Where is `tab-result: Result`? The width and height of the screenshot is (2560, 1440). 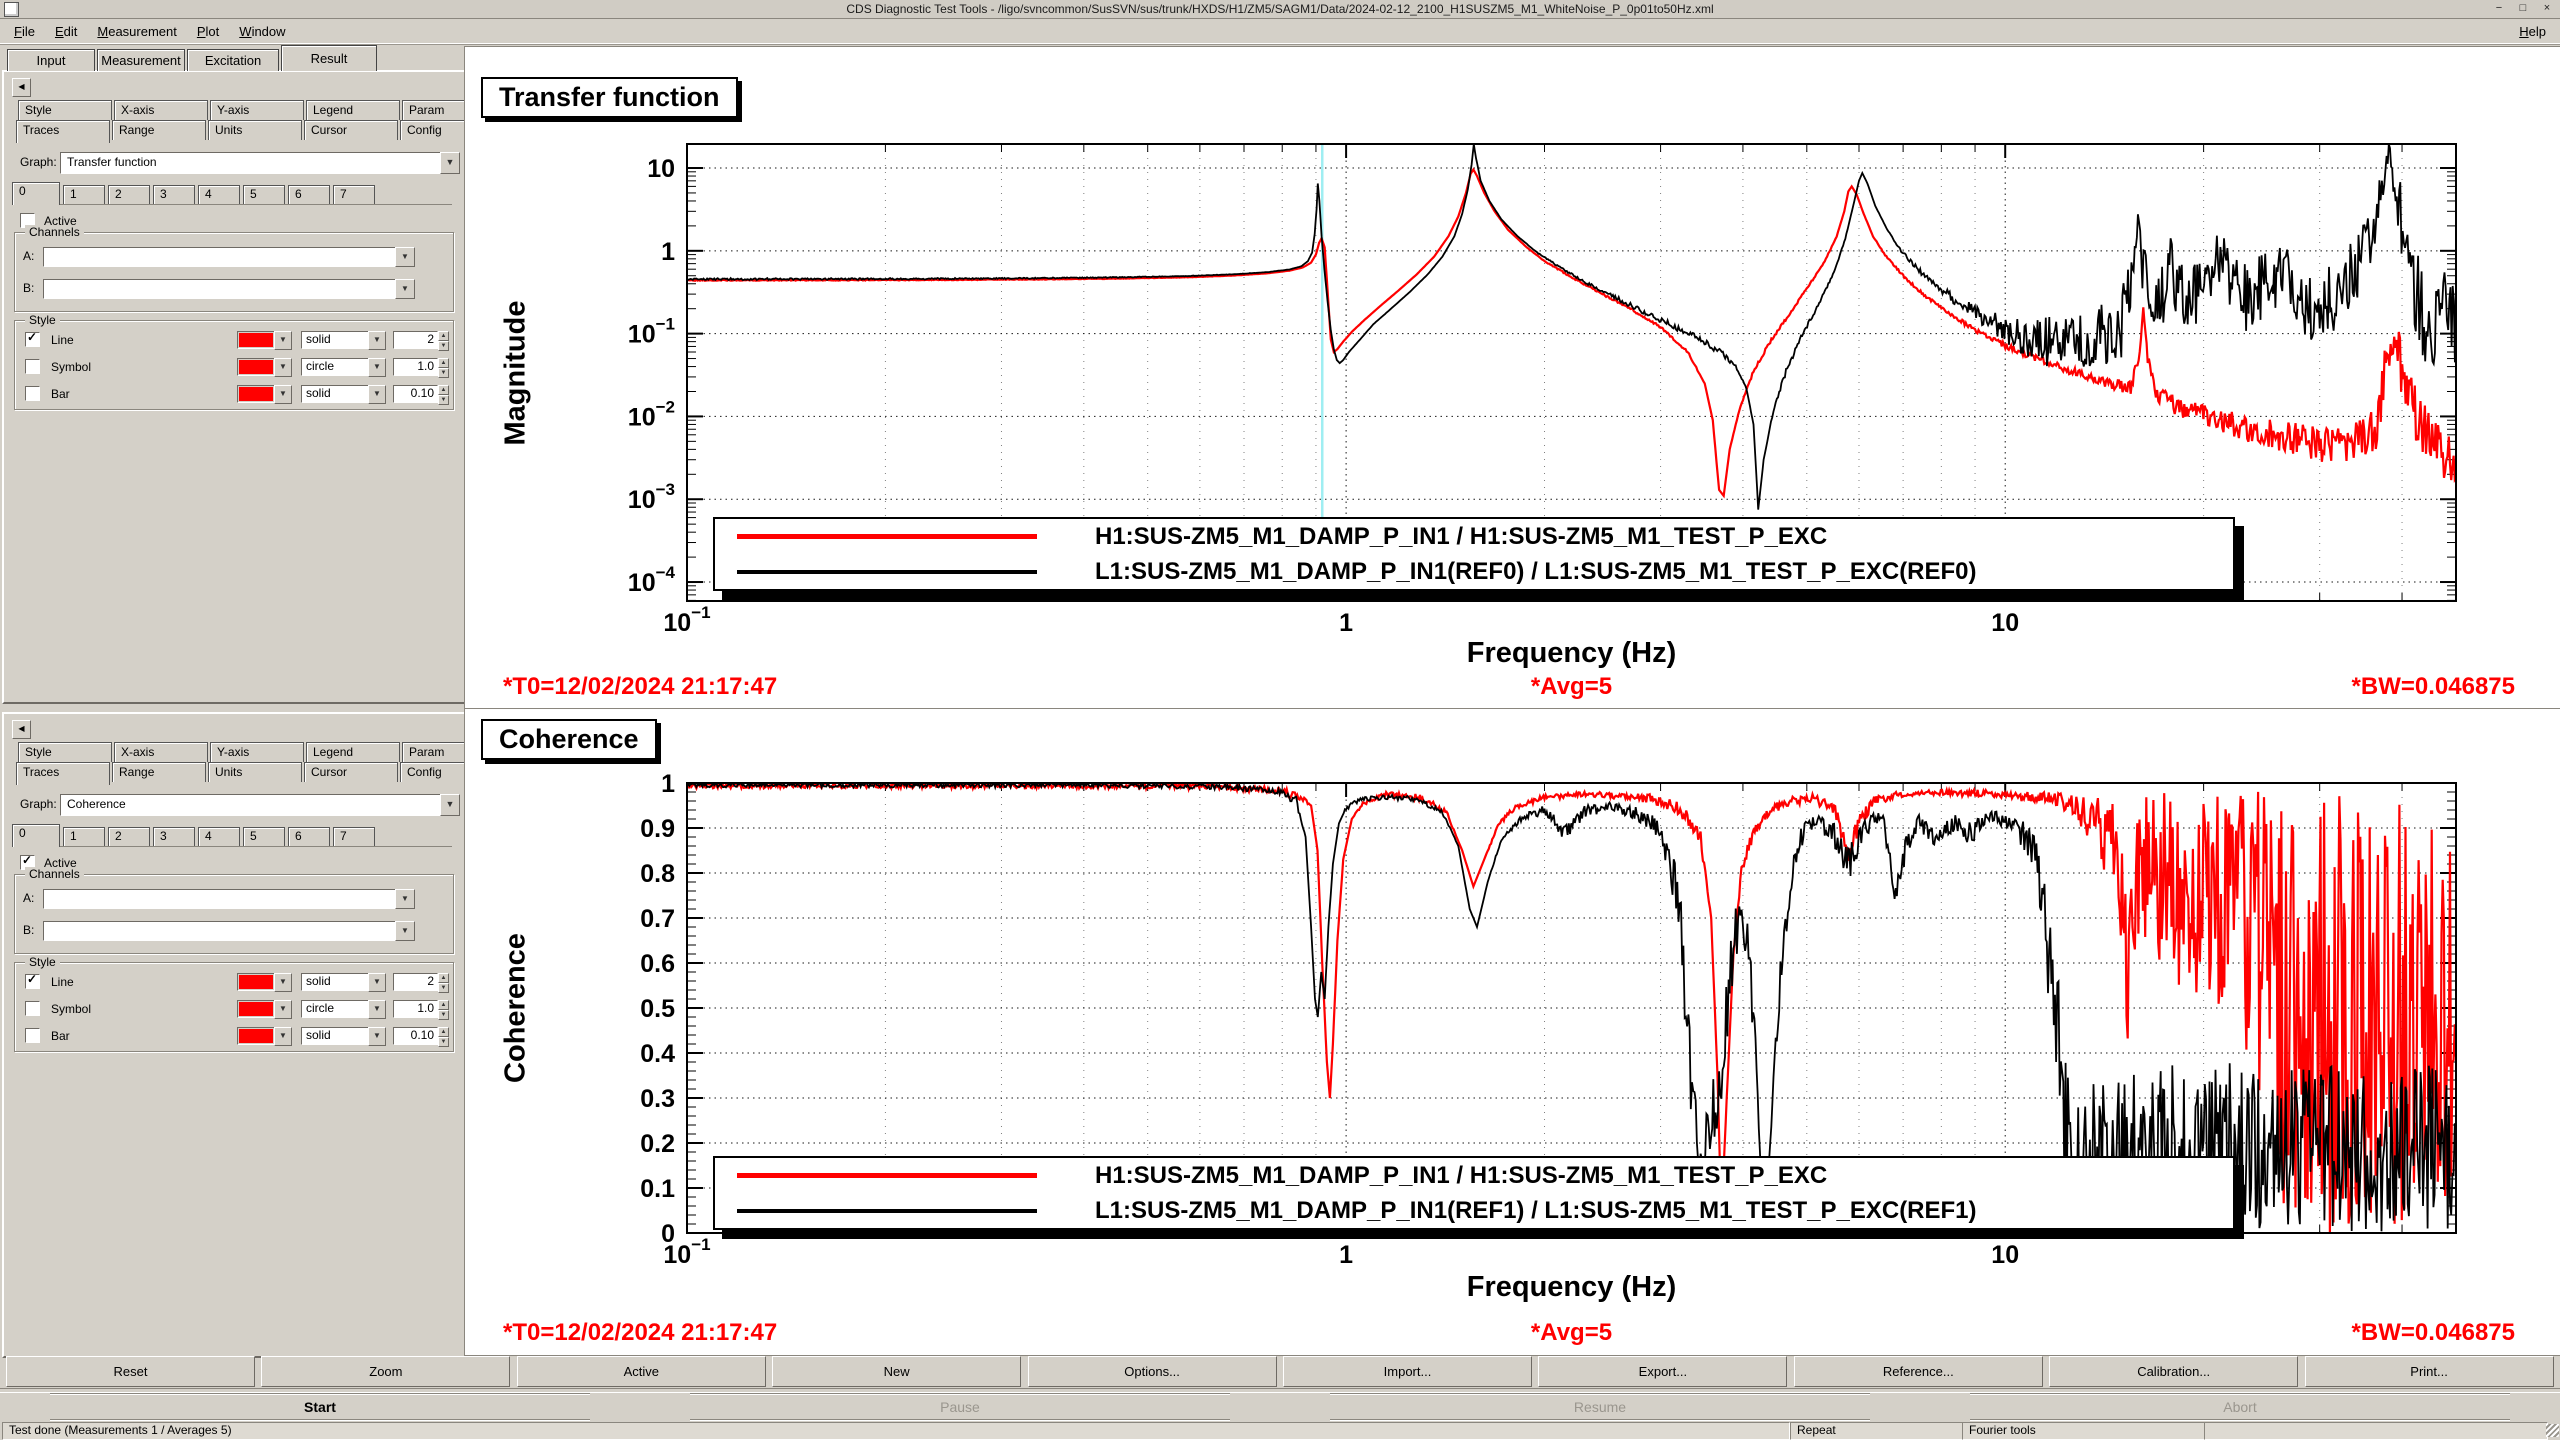
tab-result: Result is located at coordinates (329, 58).